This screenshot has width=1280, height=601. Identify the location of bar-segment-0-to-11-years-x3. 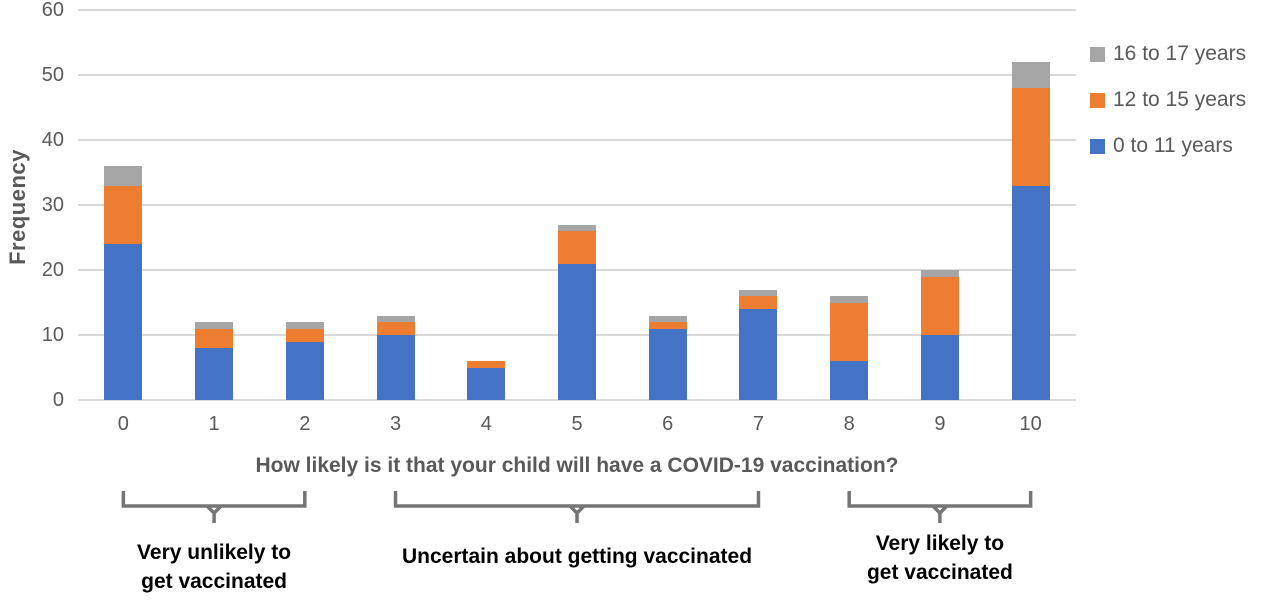
(395, 367).